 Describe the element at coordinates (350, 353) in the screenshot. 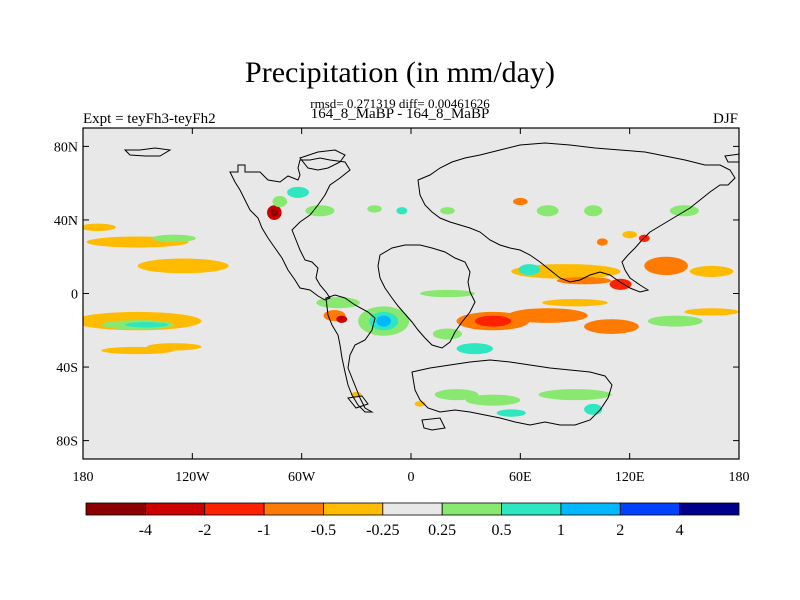

I see `coastline-south-america` at that location.